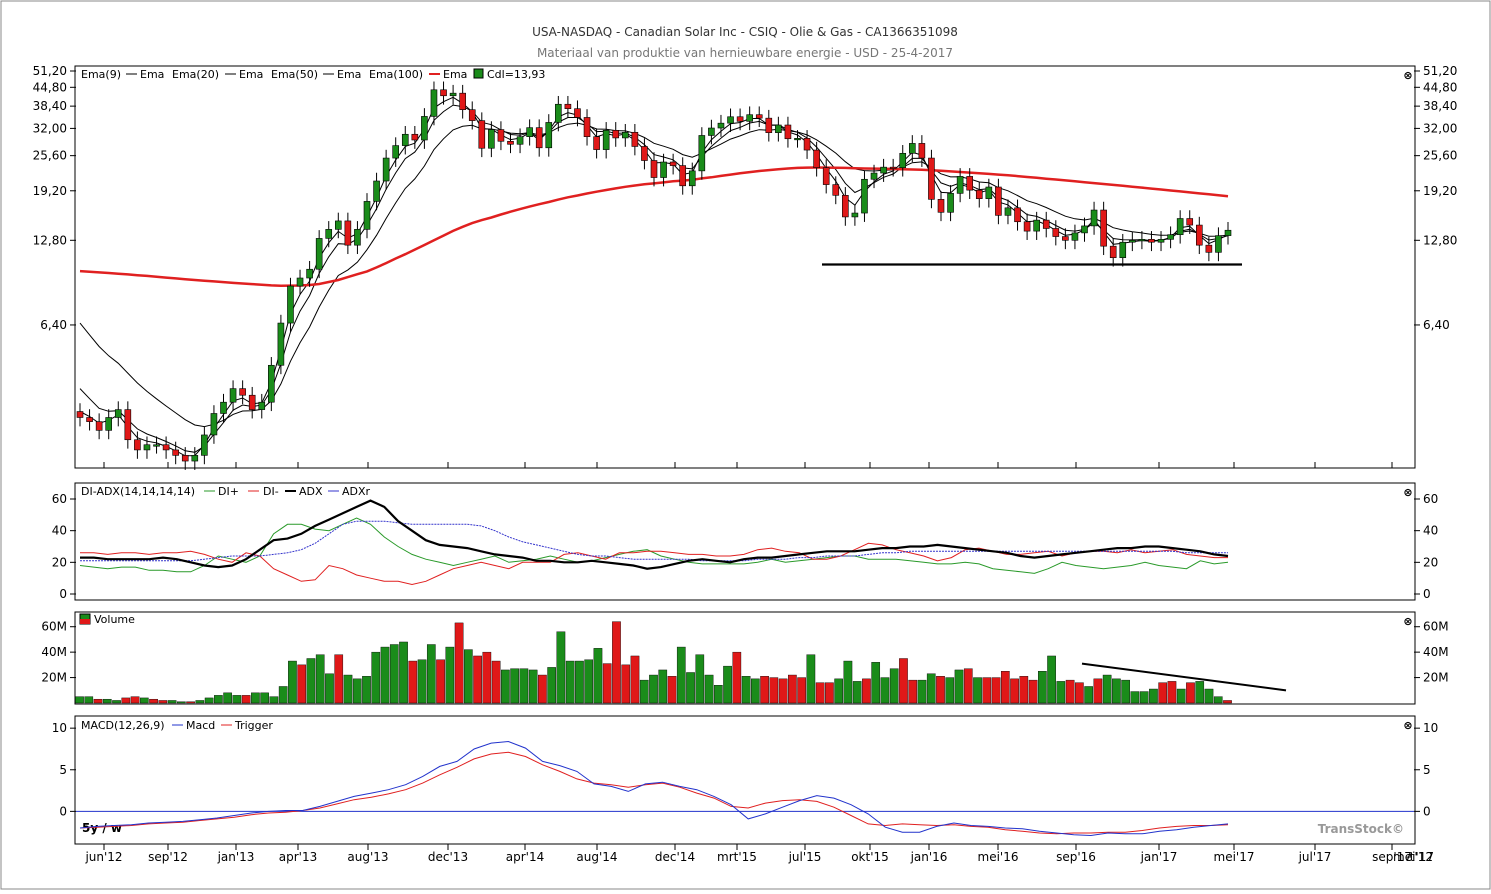 This screenshot has width=1491, height=894. What do you see at coordinates (53, 325) in the screenshot?
I see `price-tick-label: 6,40` at bounding box center [53, 325].